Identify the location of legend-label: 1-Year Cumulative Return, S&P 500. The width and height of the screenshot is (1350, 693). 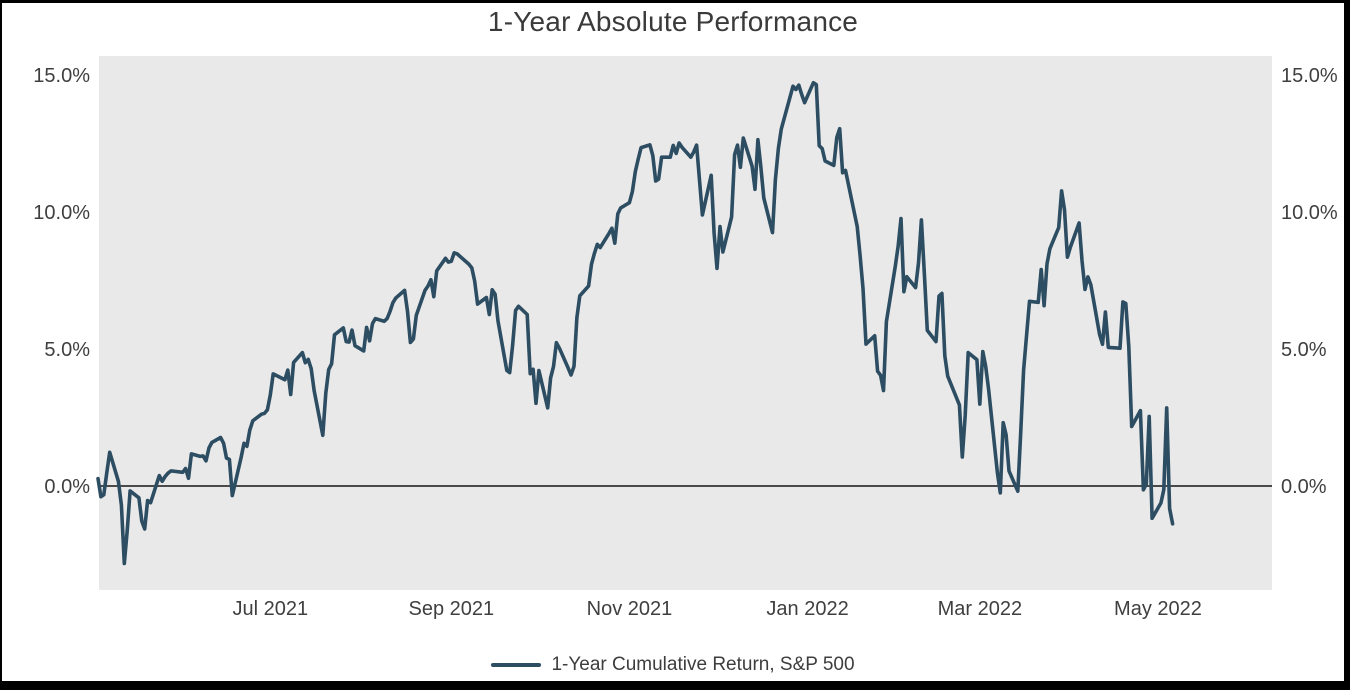
(703, 664).